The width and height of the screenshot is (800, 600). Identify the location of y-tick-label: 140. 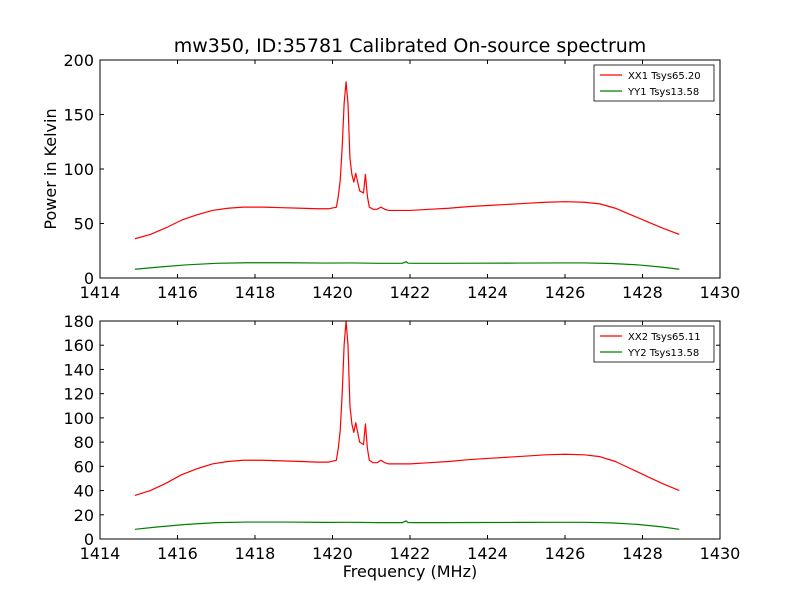
(78, 369).